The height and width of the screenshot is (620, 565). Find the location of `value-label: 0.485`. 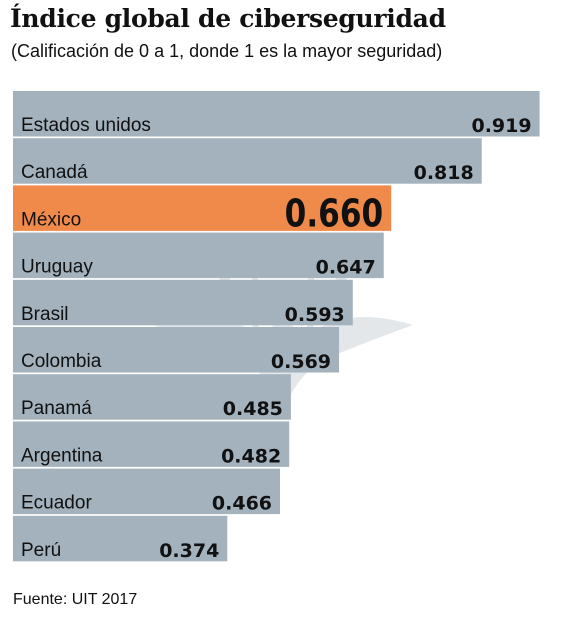

value-label: 0.485 is located at coordinates (253, 409).